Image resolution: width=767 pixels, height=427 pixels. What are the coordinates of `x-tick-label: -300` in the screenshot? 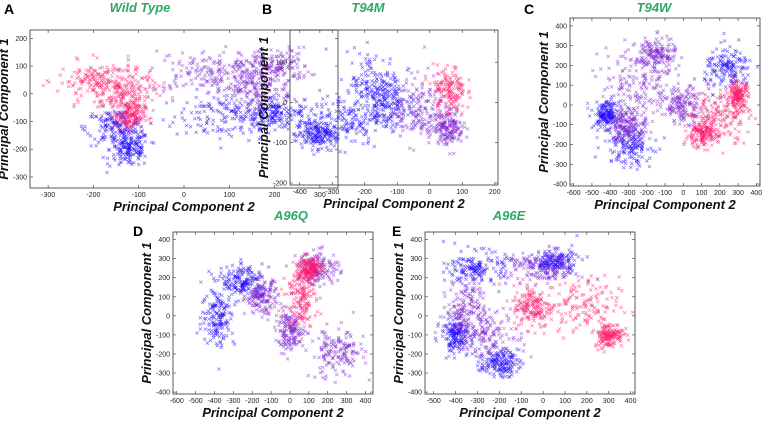 It's located at (332, 192).